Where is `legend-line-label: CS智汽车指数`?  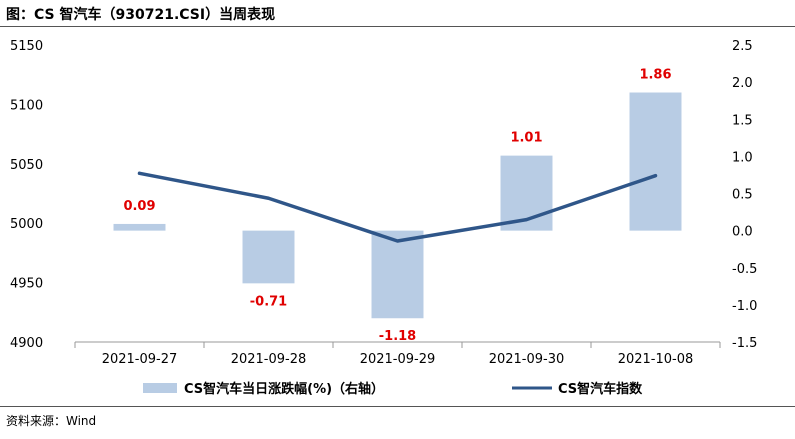 legend-line-label: CS智汽车指数 is located at coordinates (600, 389).